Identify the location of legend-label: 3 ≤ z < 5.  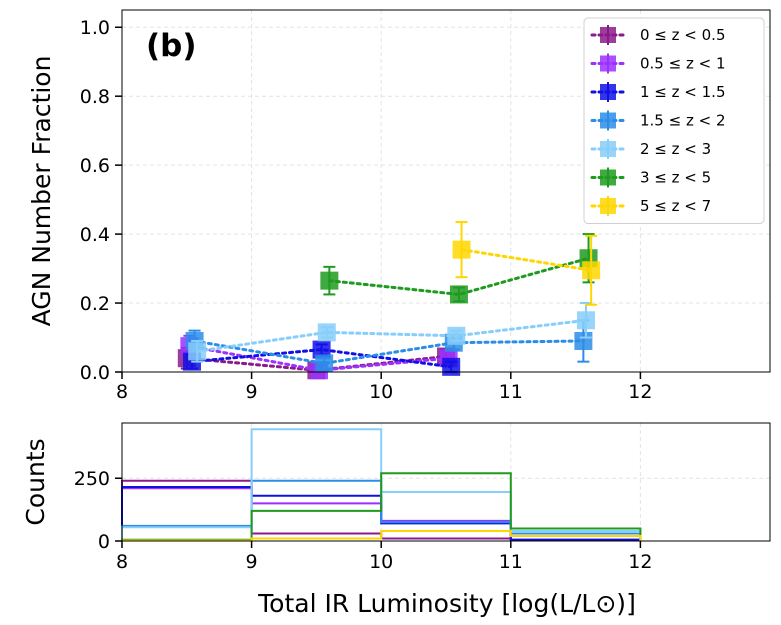
(675, 178).